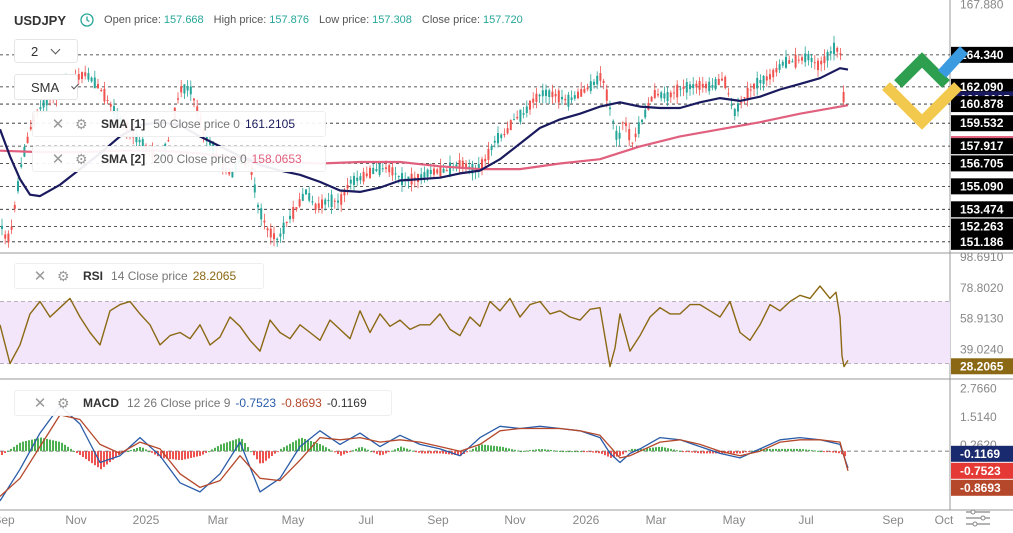 The height and width of the screenshot is (533, 1013). What do you see at coordinates (586, 520) in the screenshot?
I see `time-tick-label: 2026` at bounding box center [586, 520].